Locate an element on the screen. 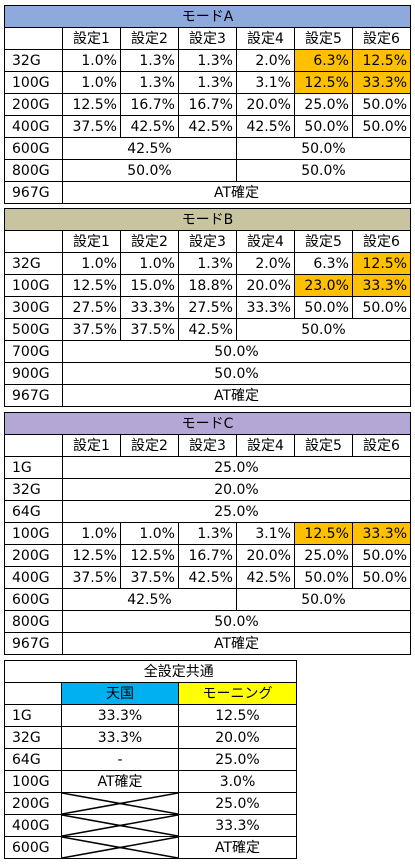  table-row: 100G 1.0% 1.3% 1.3% 3.1% 12.5% 33.3% is located at coordinates (208, 82).